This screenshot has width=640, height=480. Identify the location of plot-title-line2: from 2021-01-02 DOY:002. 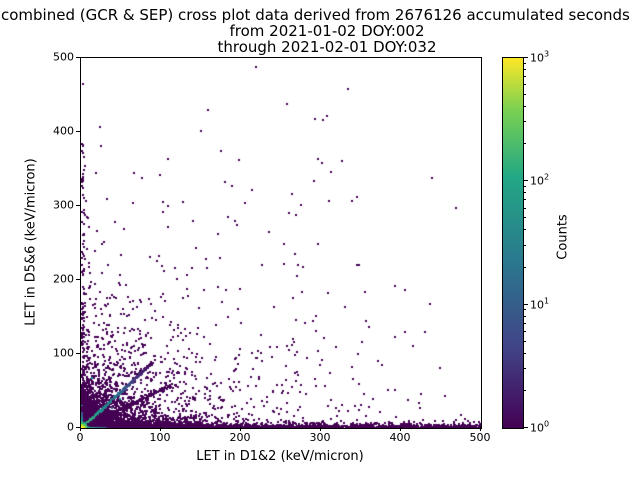
(327, 31).